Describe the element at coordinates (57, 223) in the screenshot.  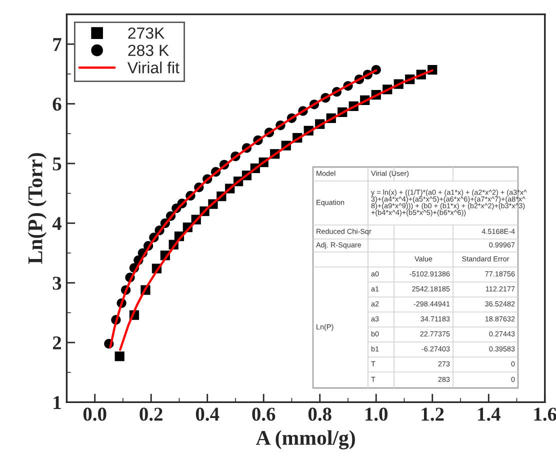
I see `y-tick-label: 4` at that location.